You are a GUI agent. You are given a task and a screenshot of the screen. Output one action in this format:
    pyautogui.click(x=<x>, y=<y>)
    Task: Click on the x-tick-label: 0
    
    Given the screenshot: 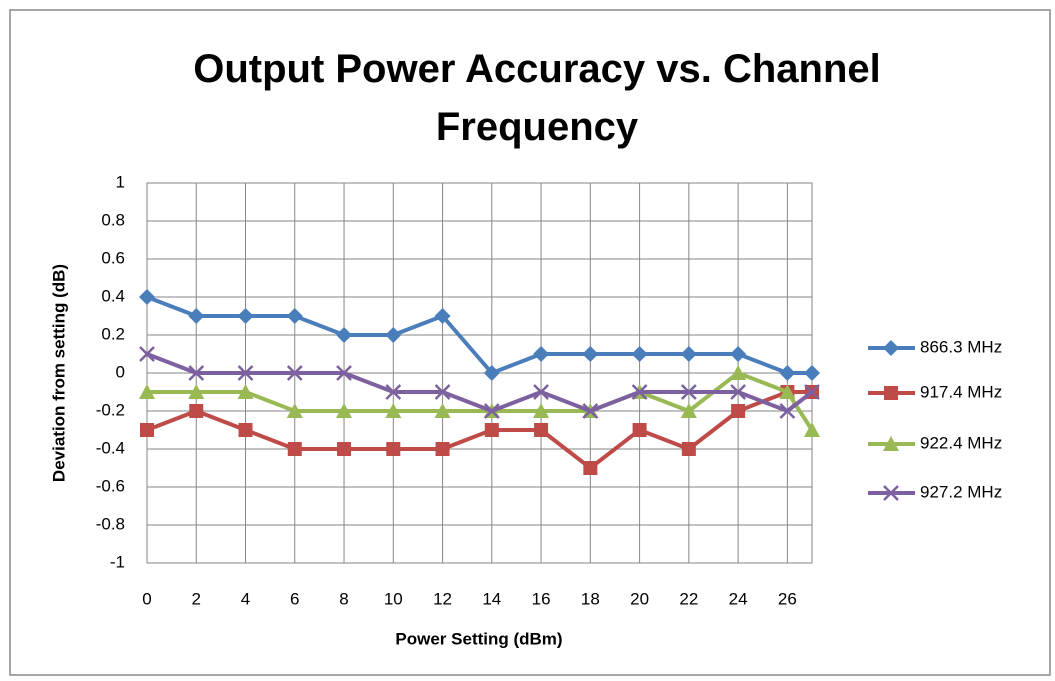 What is the action you would take?
    pyautogui.click(x=146, y=598)
    